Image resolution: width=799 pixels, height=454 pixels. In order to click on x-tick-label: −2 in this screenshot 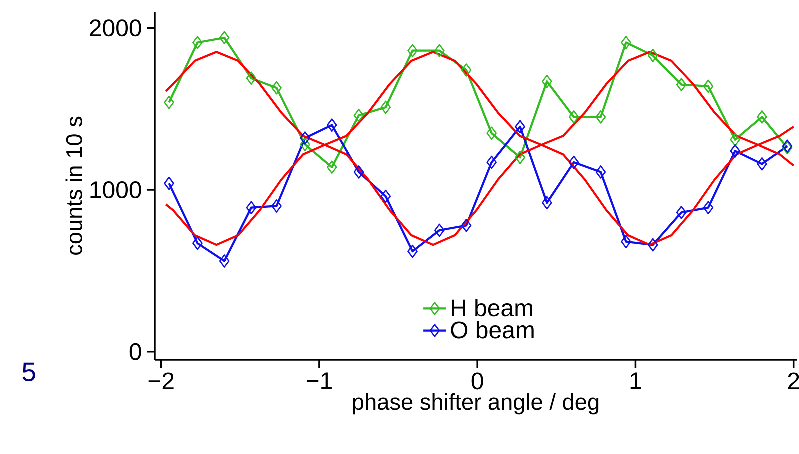, I will do `click(161, 381)`.